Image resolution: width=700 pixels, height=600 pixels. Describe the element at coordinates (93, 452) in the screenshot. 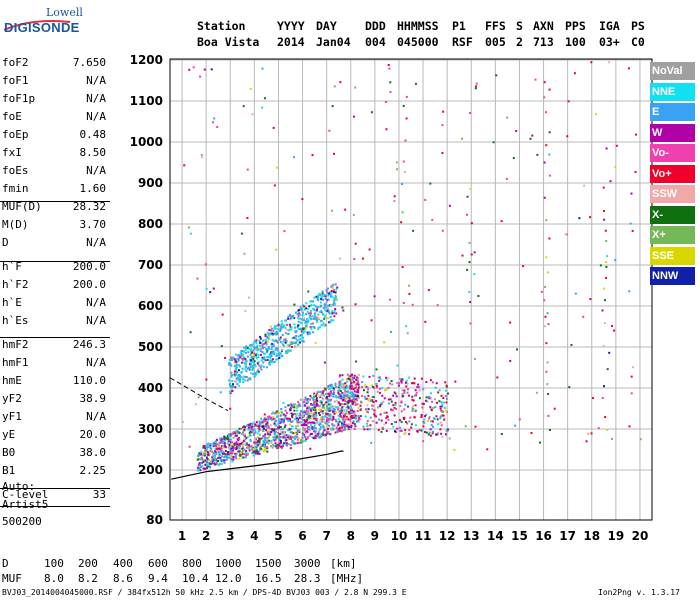

I see `param-value: 38.0` at that location.